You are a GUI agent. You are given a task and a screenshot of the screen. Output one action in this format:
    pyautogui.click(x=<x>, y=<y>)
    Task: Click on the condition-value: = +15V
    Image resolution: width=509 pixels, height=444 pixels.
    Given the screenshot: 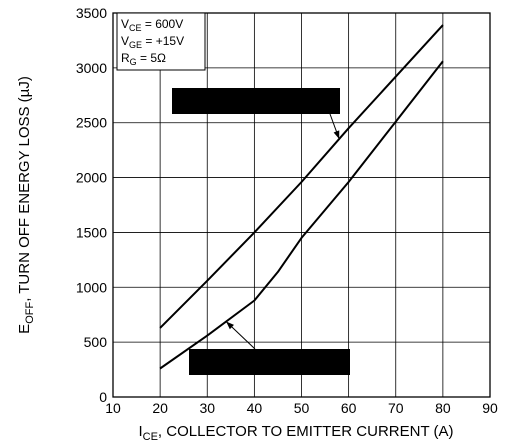 What is the action you would take?
    pyautogui.click(x=163, y=41)
    